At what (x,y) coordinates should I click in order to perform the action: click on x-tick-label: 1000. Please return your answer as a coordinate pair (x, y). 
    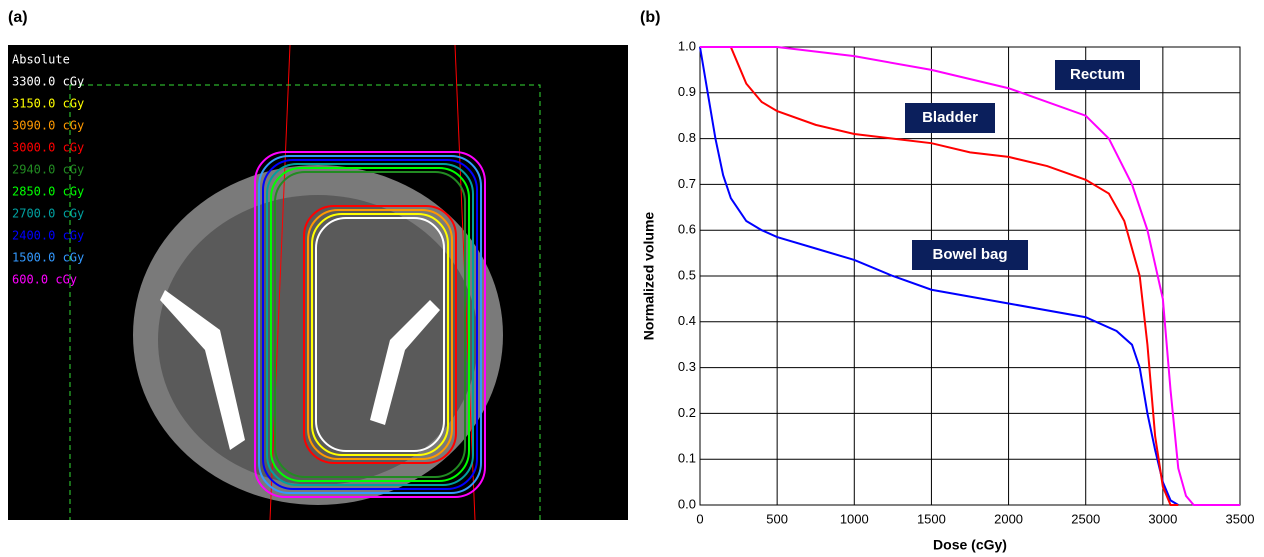
    Looking at the image, I should click on (854, 518).